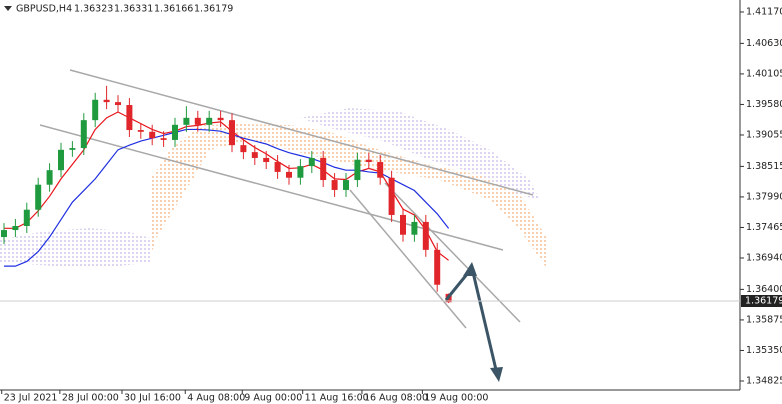 The height and width of the screenshot is (404, 782). I want to click on symbol: GBPUSD,H4, so click(44, 9).